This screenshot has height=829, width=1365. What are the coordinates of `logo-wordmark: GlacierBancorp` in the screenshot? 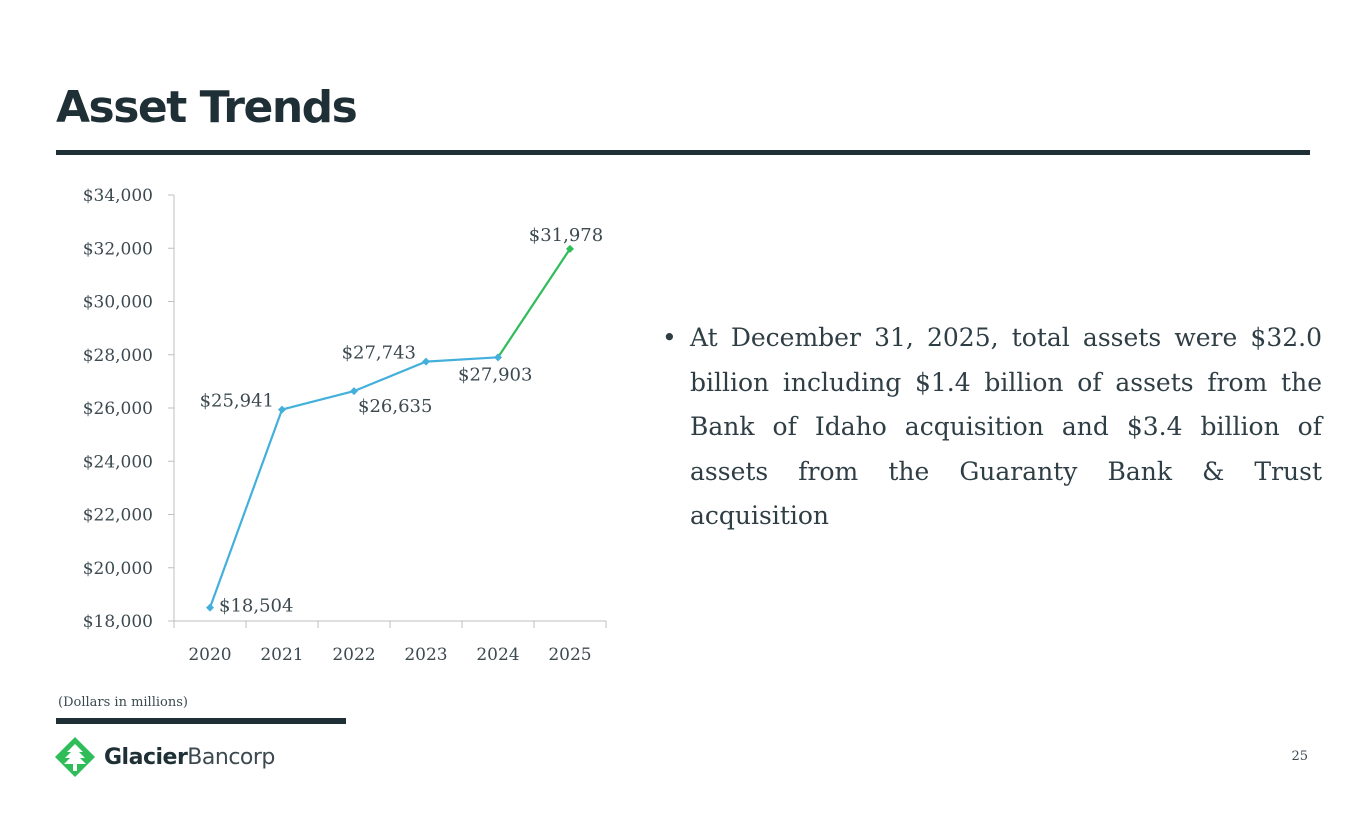 It's located at (189, 757).